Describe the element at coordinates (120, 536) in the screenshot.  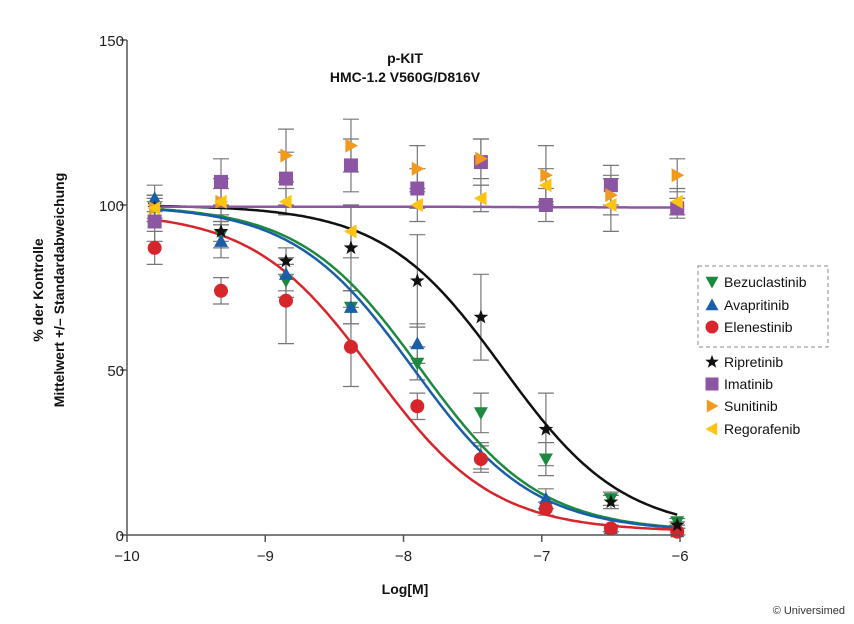
I see `y-tick-label: 0` at that location.